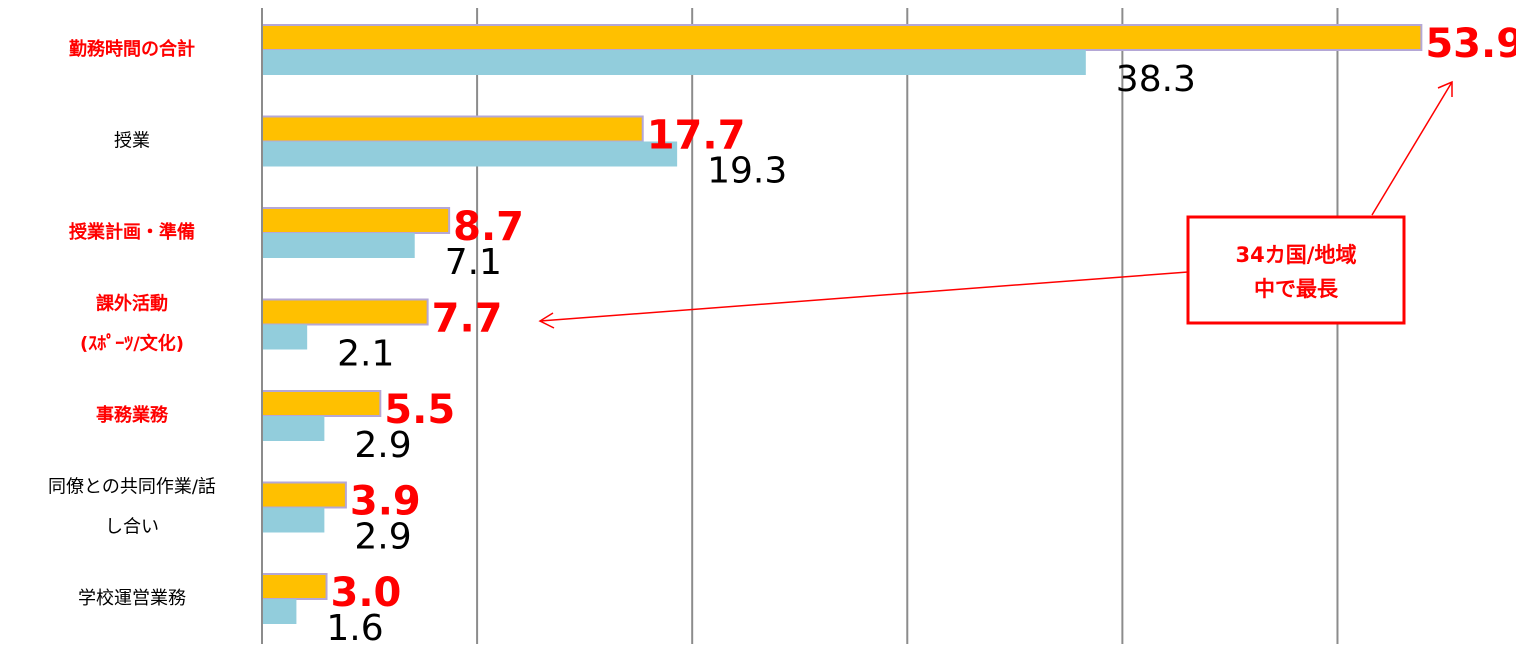 This screenshot has width=1516, height=648. Describe the element at coordinates (132, 232) in the screenshot. I see `y-tick-label: 授業計画・準備` at that location.